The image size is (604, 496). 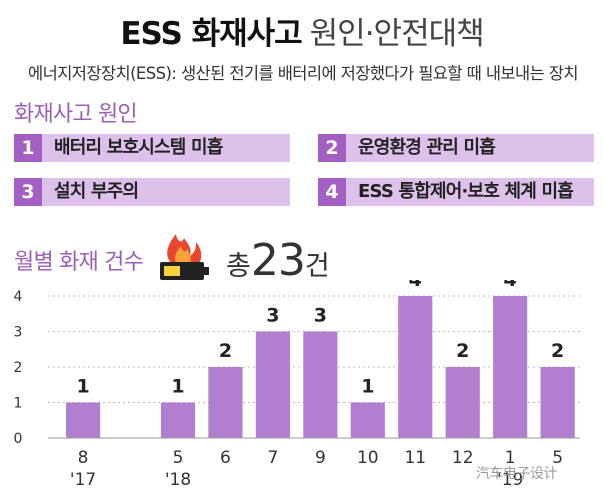 I want to click on x-tick-label: 9, so click(x=320, y=458).